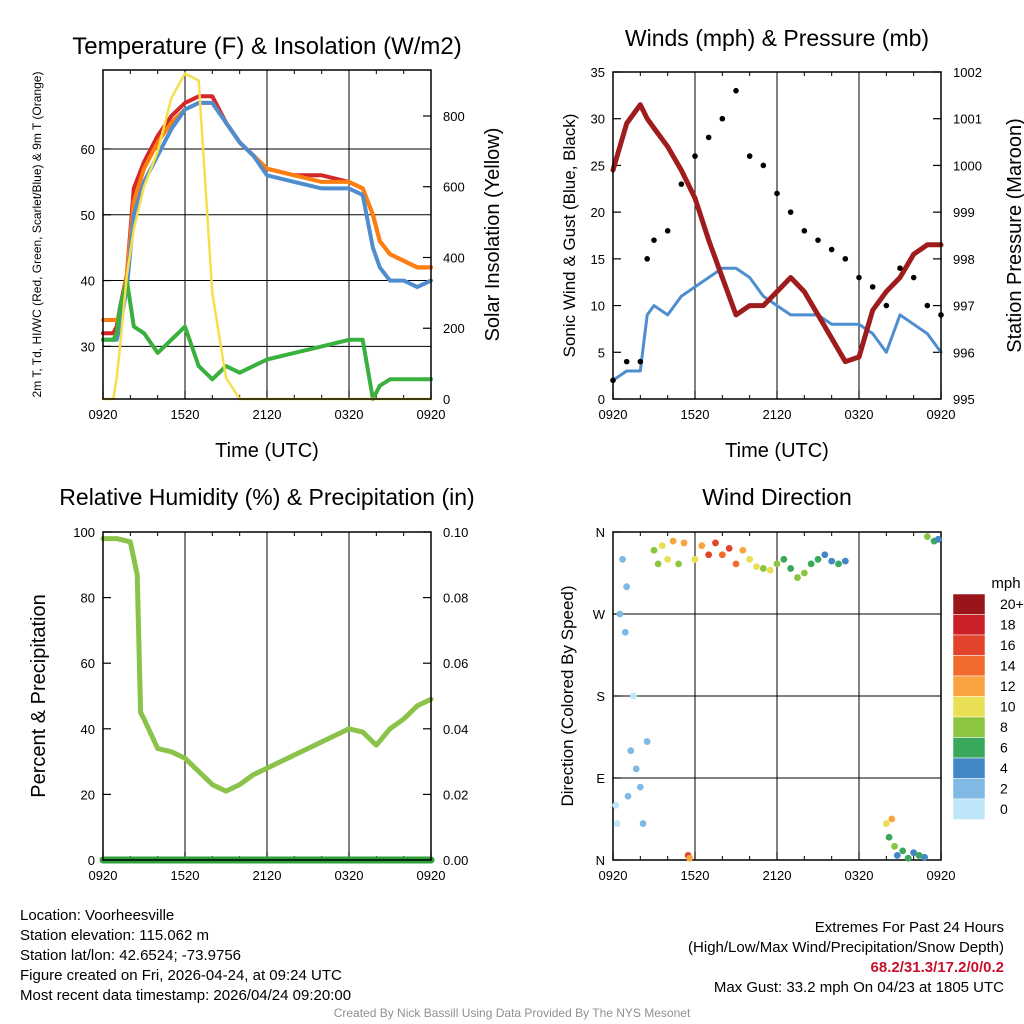  I want to click on legend-label: 16, so click(1008, 645).